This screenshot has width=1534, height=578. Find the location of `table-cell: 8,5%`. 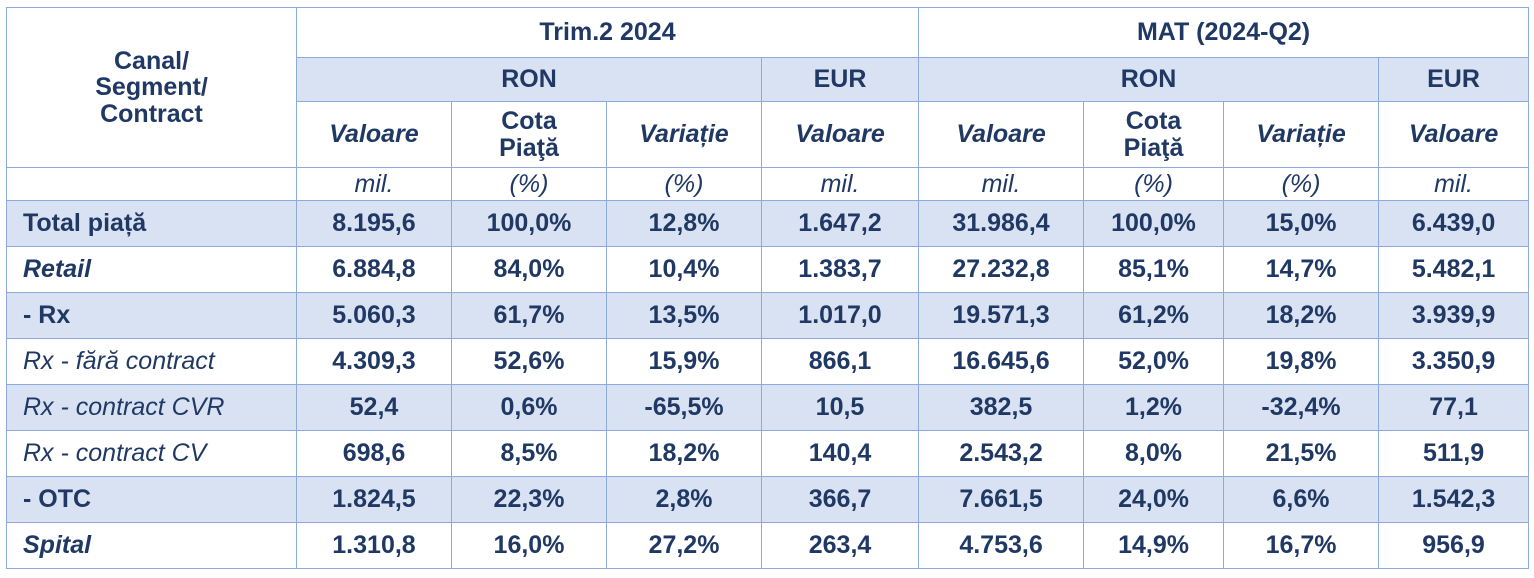

table-cell: 8,5% is located at coordinates (529, 453).